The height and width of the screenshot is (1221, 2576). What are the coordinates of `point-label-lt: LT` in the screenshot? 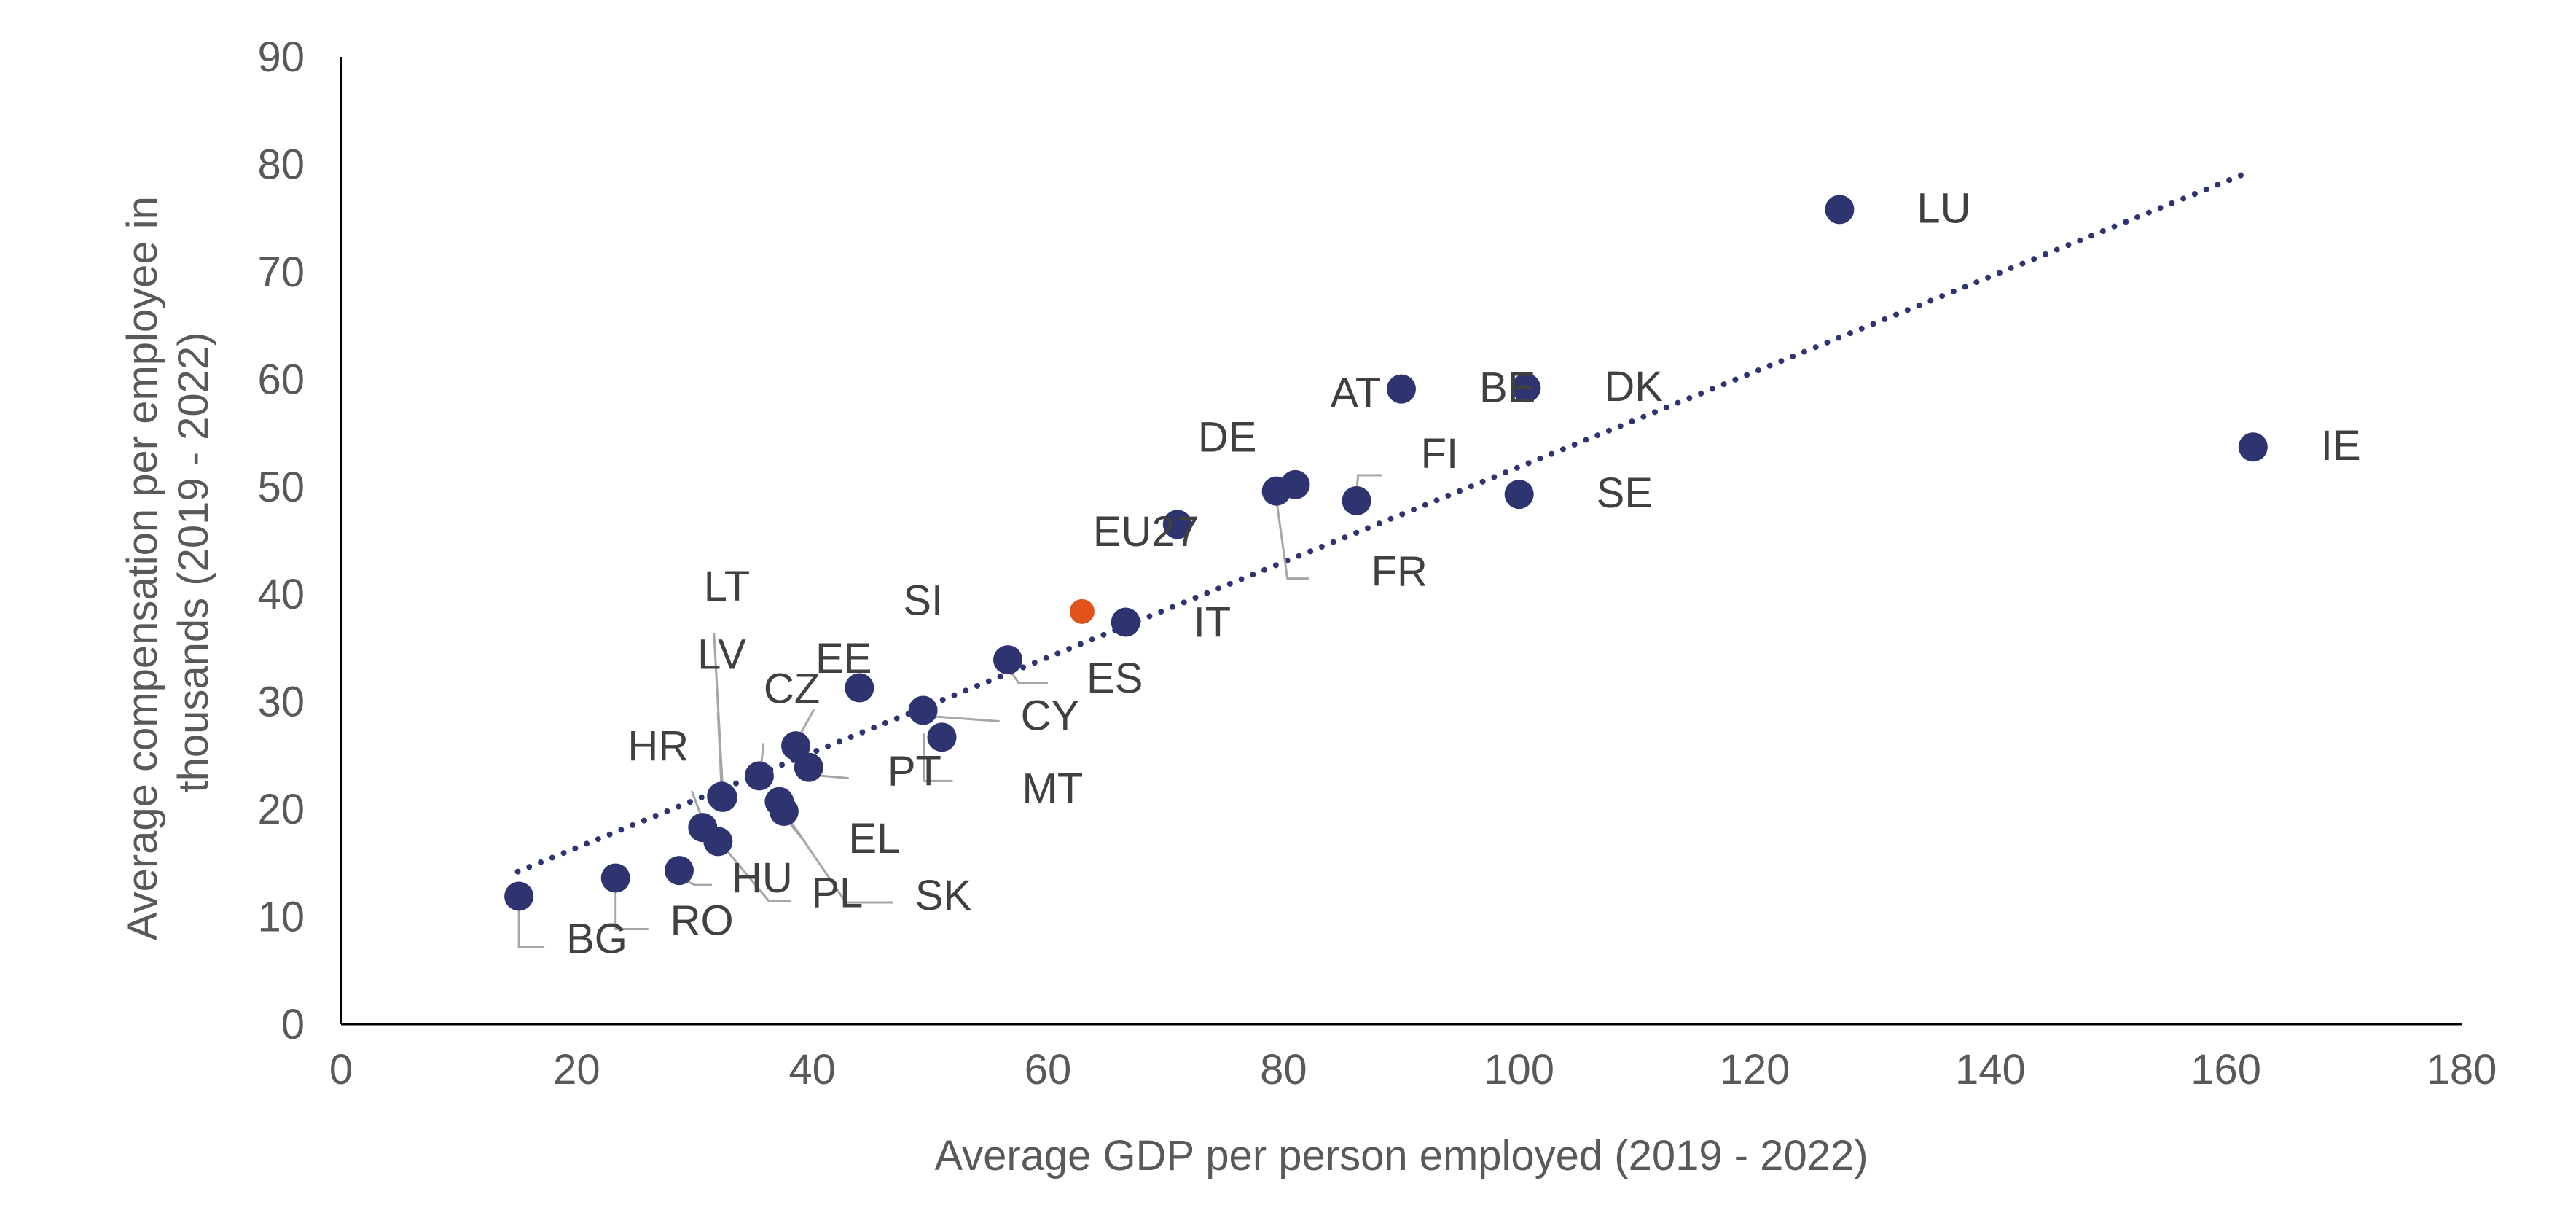 It's located at (727, 586).